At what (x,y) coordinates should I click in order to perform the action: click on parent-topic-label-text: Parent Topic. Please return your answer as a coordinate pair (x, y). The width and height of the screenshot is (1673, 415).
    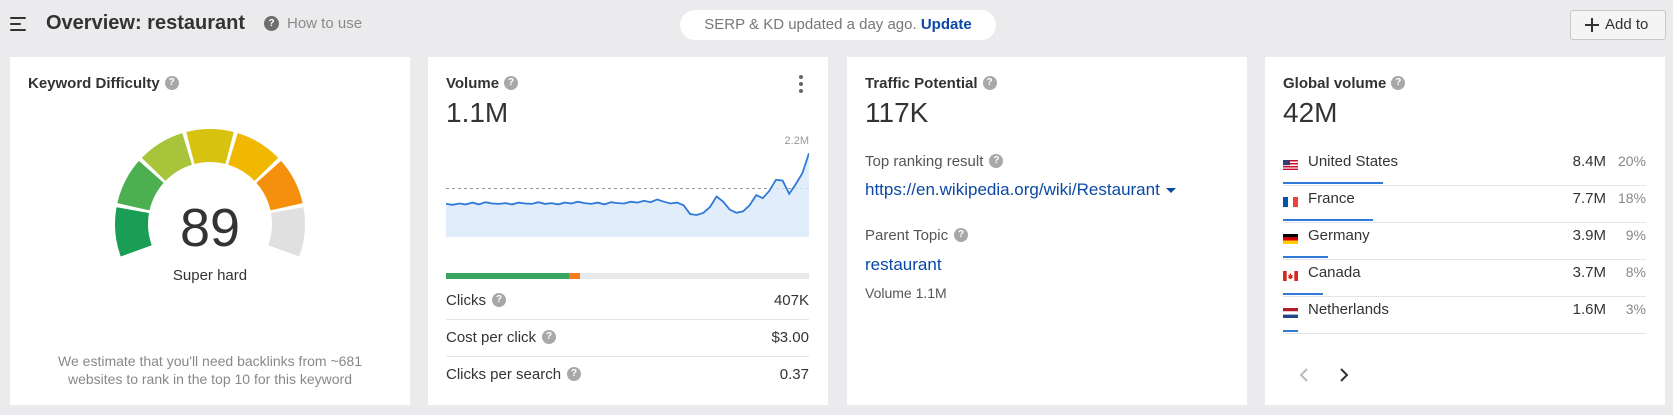
    Looking at the image, I should click on (907, 235).